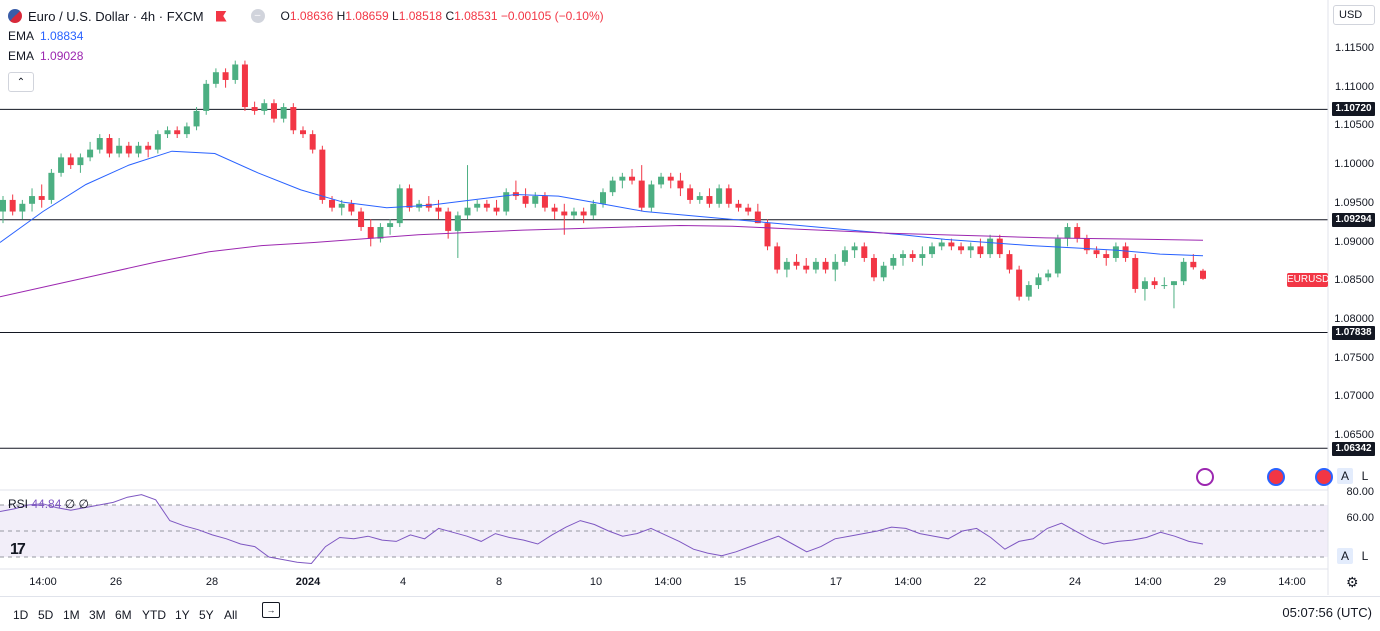  Describe the element at coordinates (46, 615) in the screenshot. I see `range-button-5d: 5D` at that location.